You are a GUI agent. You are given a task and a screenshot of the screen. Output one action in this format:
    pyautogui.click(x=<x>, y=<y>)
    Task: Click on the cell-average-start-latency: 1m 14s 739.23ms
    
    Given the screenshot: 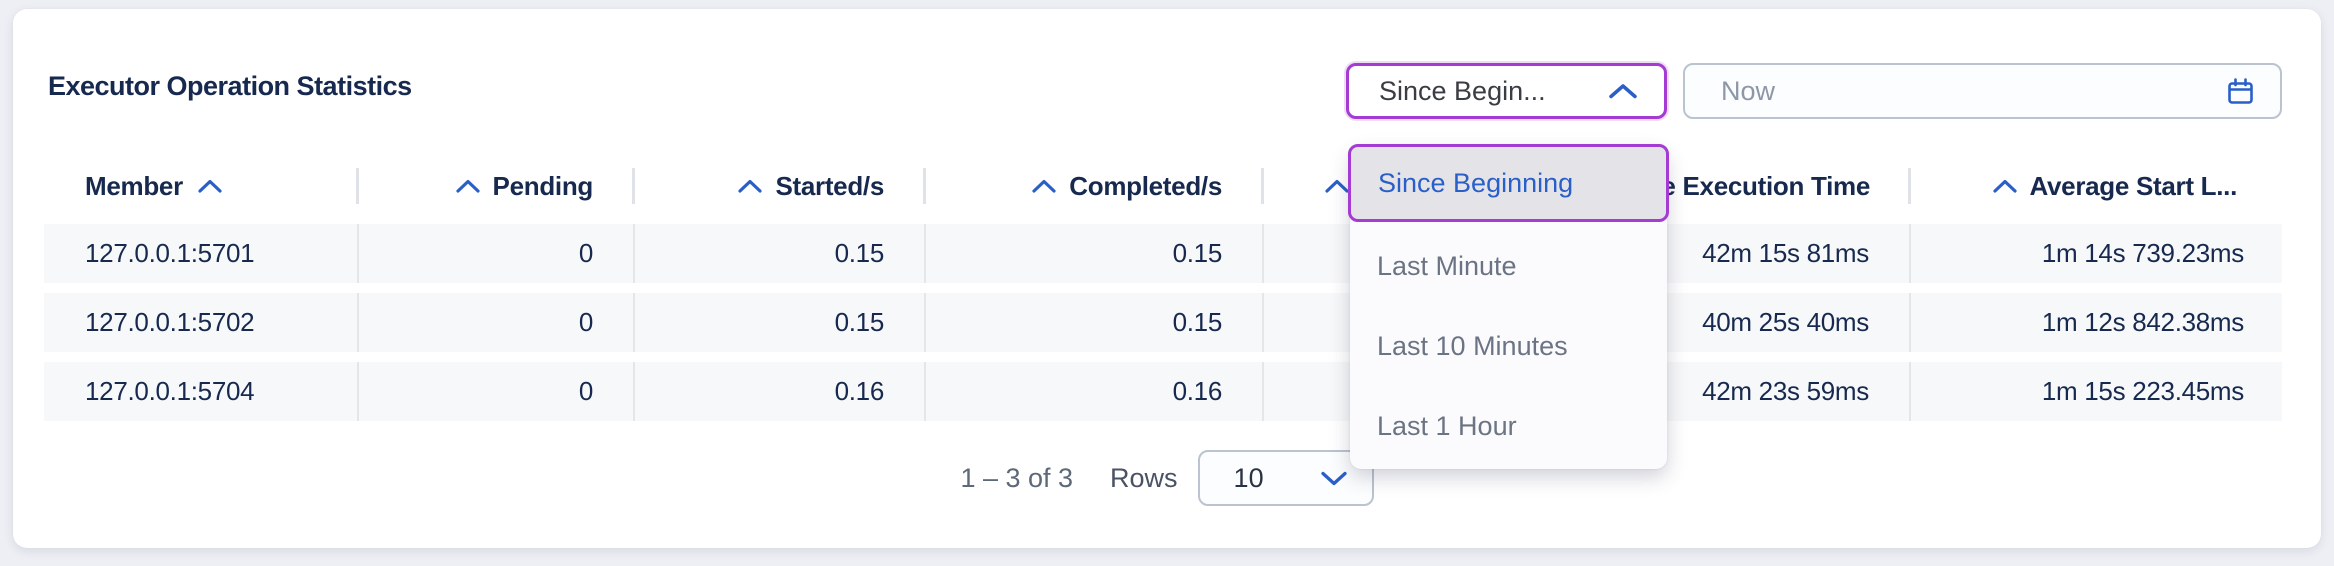 What is the action you would take?
    pyautogui.click(x=2095, y=253)
    